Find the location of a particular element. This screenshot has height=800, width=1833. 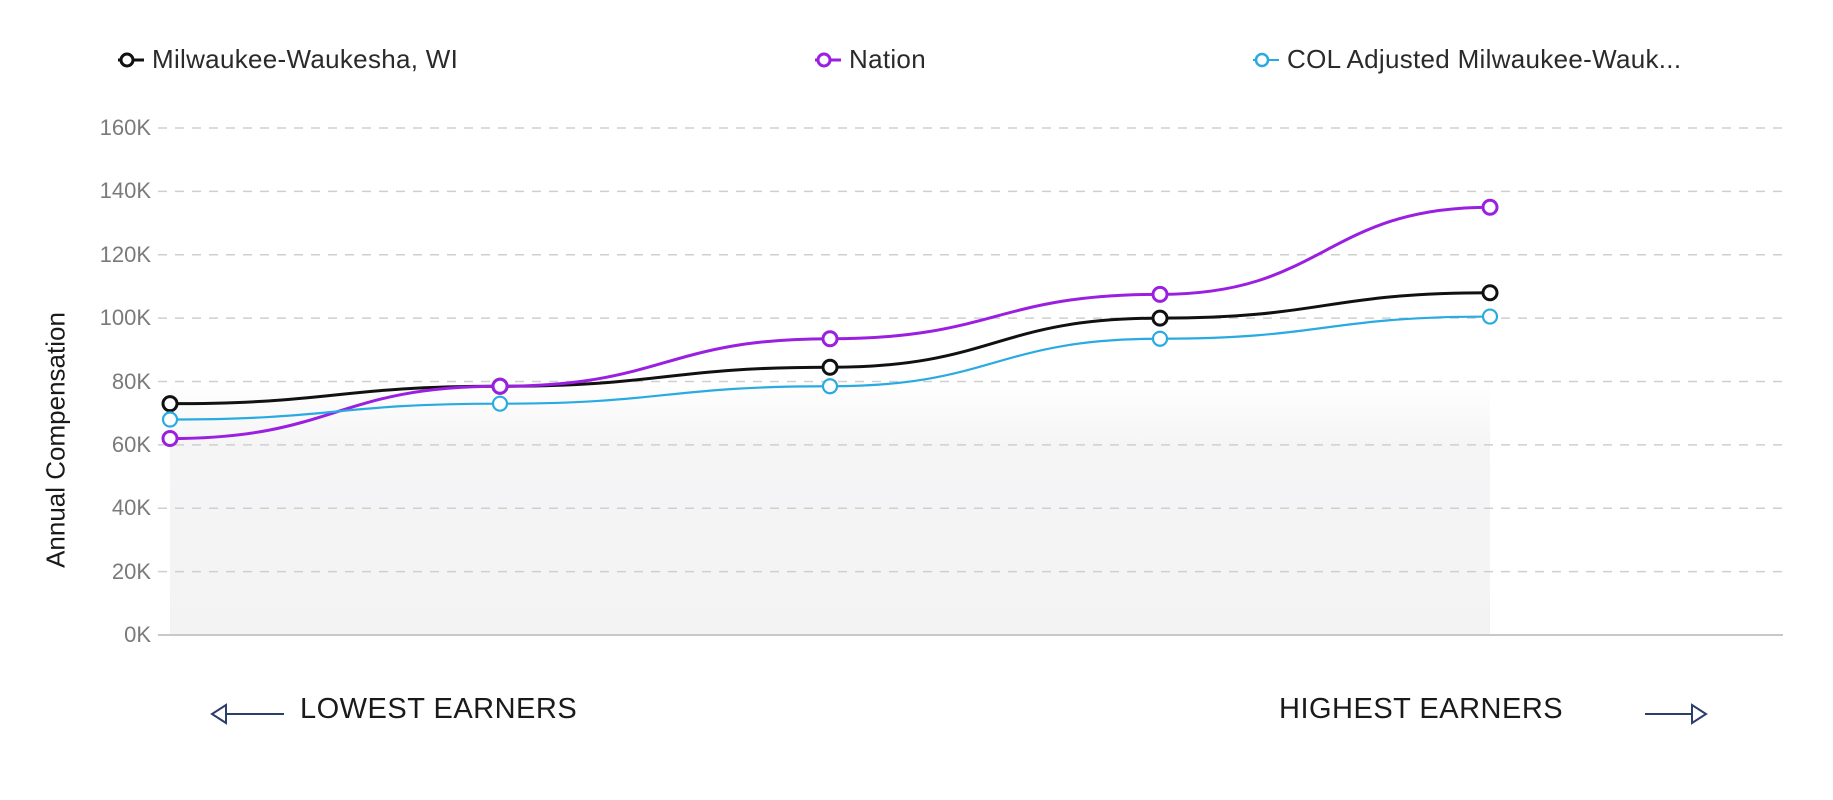

y-tick: 160K is located at coordinates (125, 127).